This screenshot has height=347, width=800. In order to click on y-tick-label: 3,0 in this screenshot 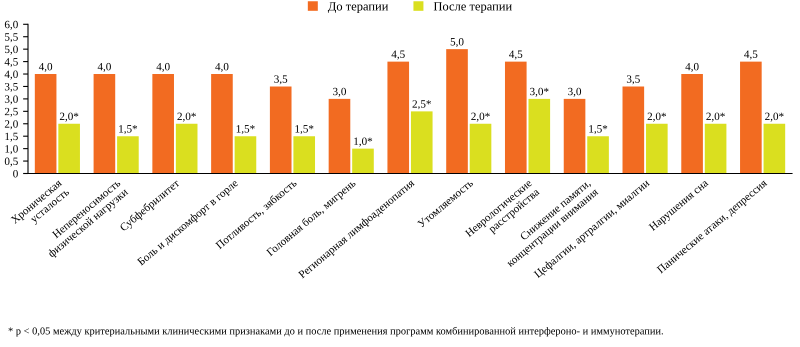, I will do `click(11, 99)`.